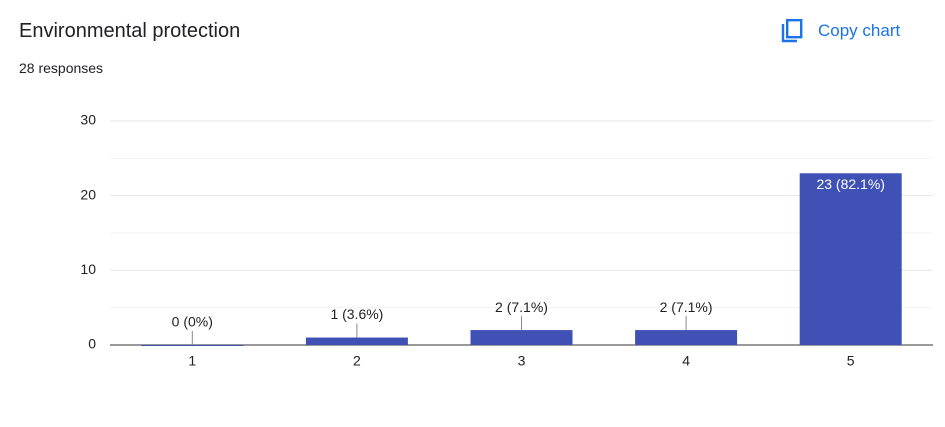  Describe the element at coordinates (88, 194) in the screenshot. I see `y-tick-label: 20` at that location.